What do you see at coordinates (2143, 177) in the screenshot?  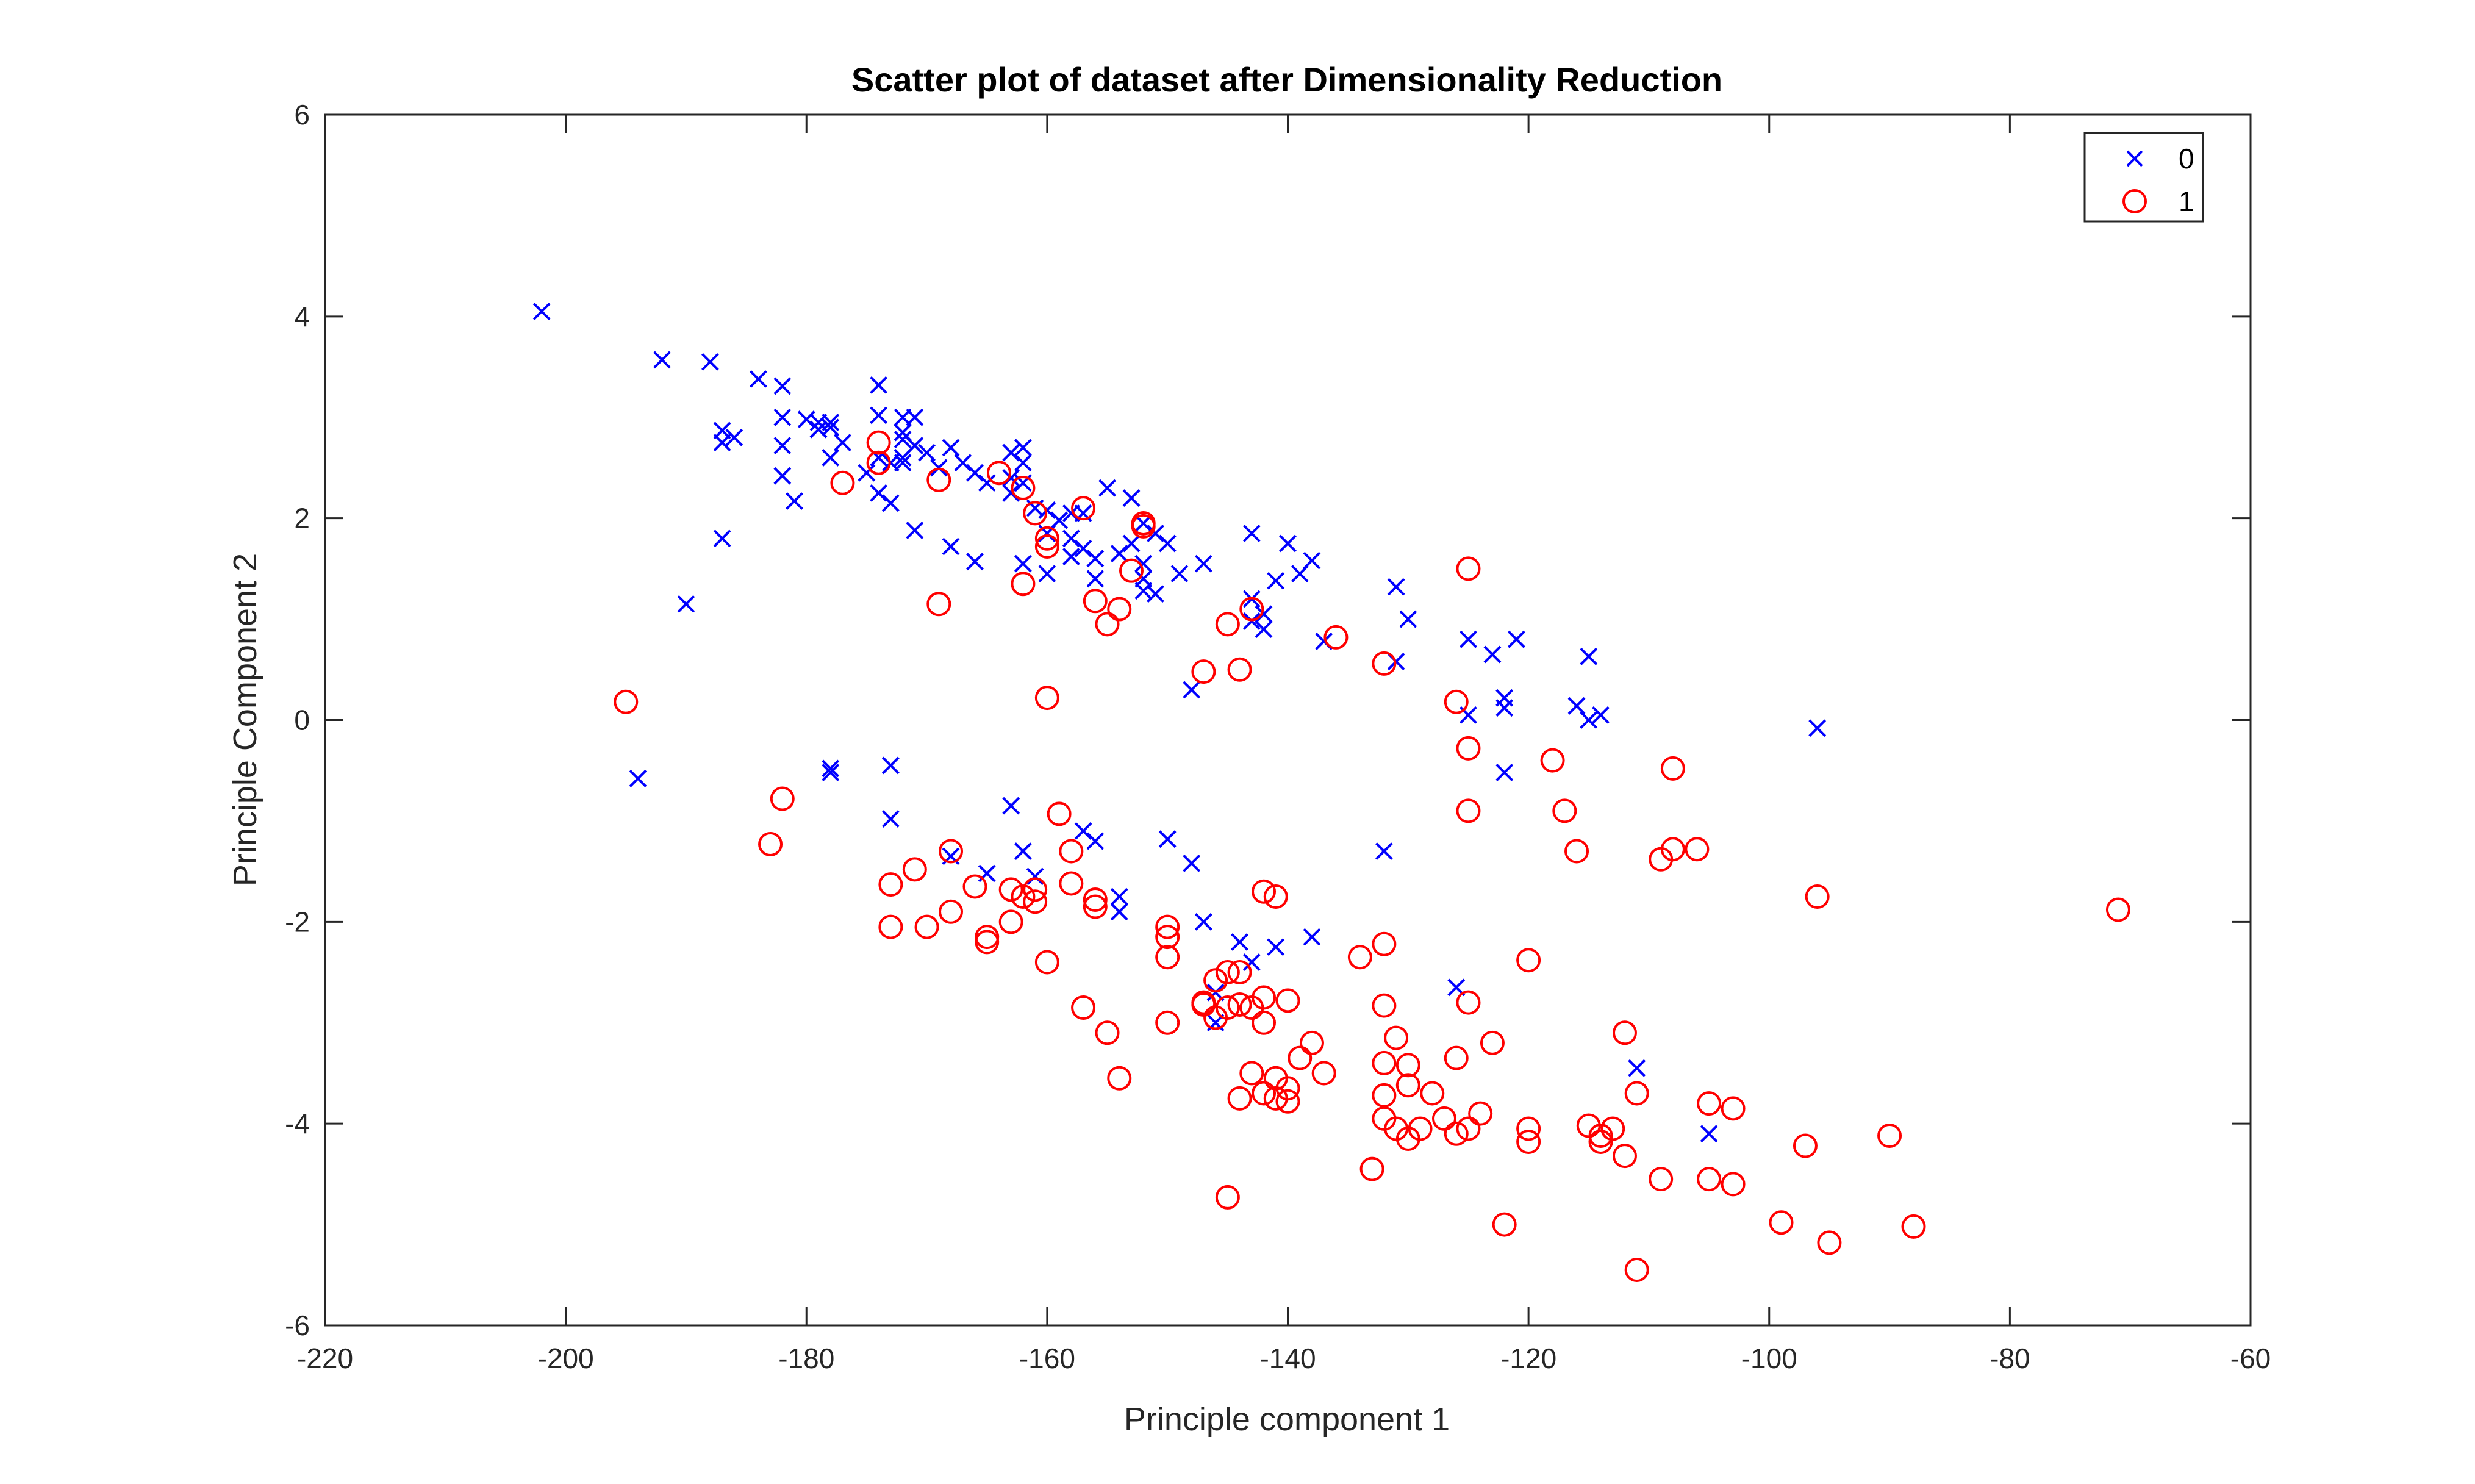 I see `legend: 01` at bounding box center [2143, 177].